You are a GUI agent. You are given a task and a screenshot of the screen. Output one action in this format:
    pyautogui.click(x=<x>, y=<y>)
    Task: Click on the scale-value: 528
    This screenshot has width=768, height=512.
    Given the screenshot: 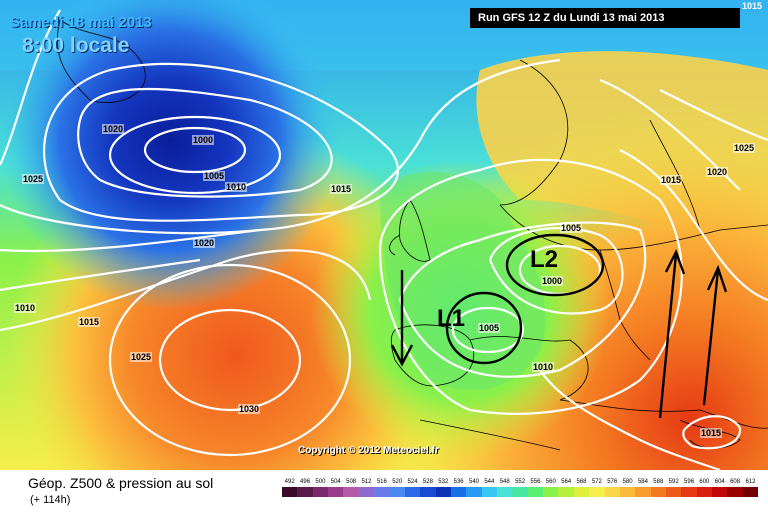 What is the action you would take?
    pyautogui.click(x=427, y=482)
    